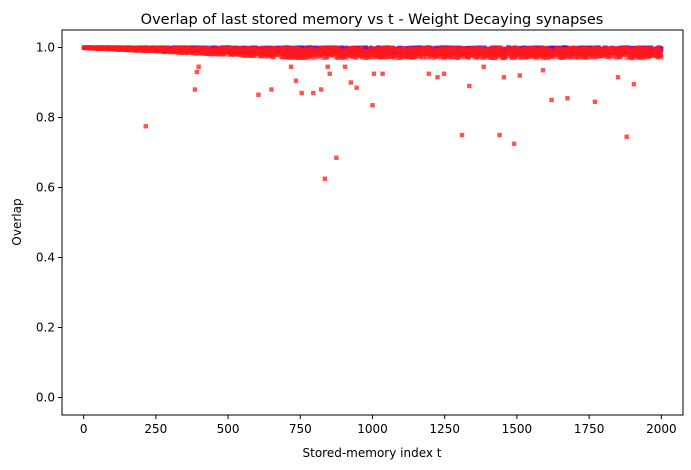  What do you see at coordinates (45, 118) in the screenshot?
I see `y-tick-label: 0.8` at bounding box center [45, 118].